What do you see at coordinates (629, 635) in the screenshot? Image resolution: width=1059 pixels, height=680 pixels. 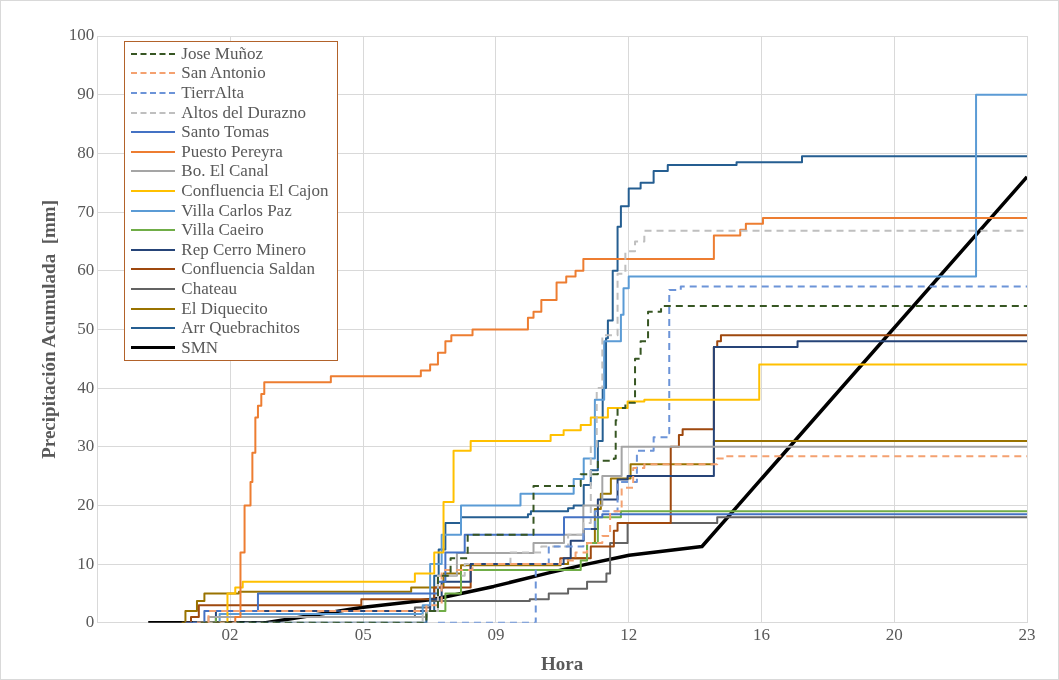 I see `x-tick-label: 12` at bounding box center [629, 635].